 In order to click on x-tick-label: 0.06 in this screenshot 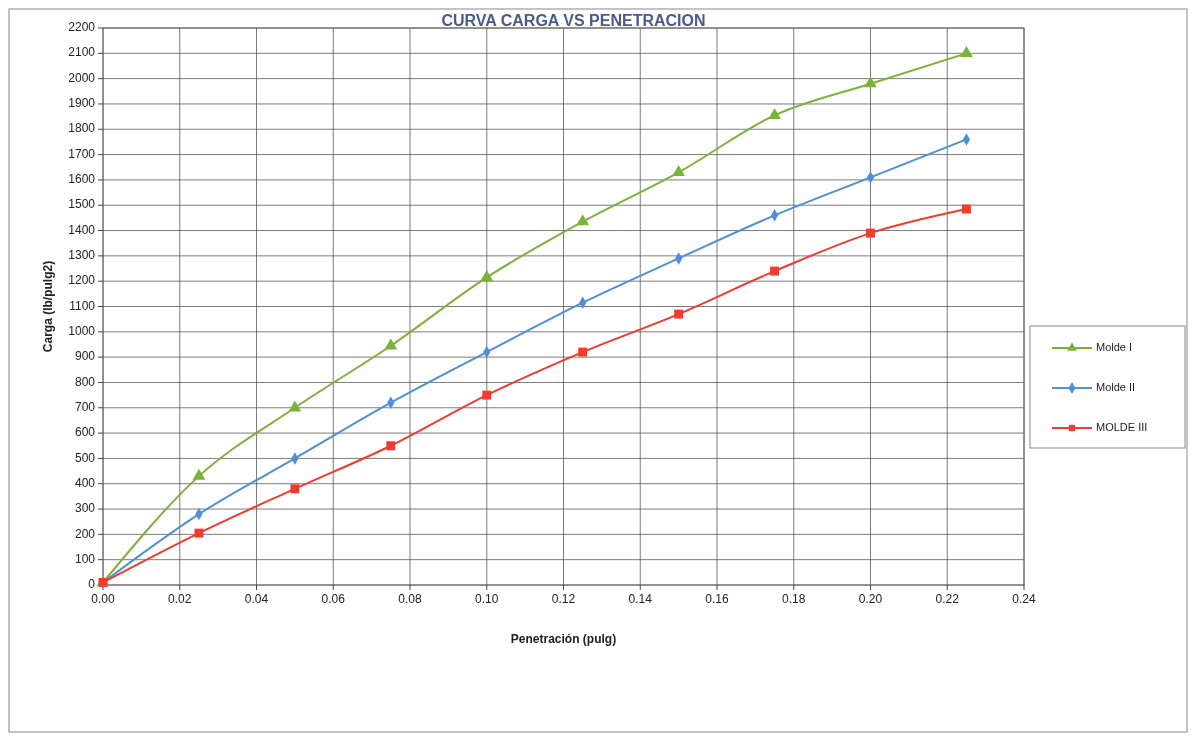, I will do `click(333, 599)`.